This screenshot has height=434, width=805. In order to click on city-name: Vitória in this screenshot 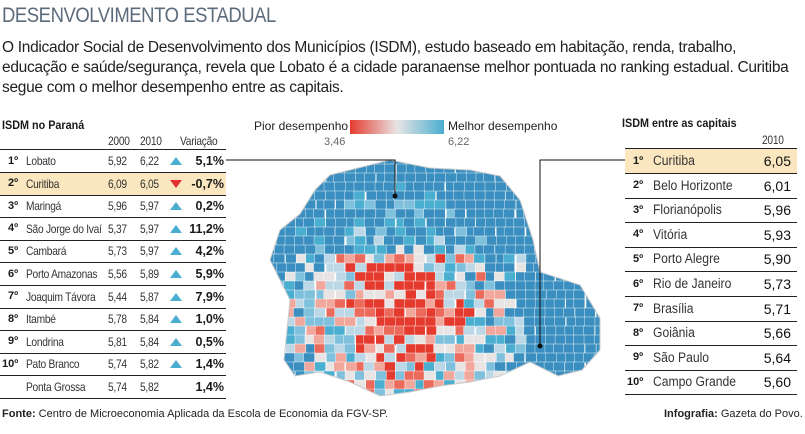, I will do `click(670, 234)`.